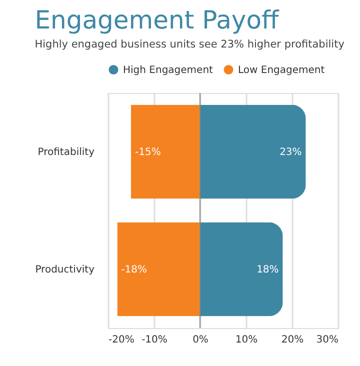 This screenshot has height=366, width=360. I want to click on data-label: 18%, so click(267, 270).